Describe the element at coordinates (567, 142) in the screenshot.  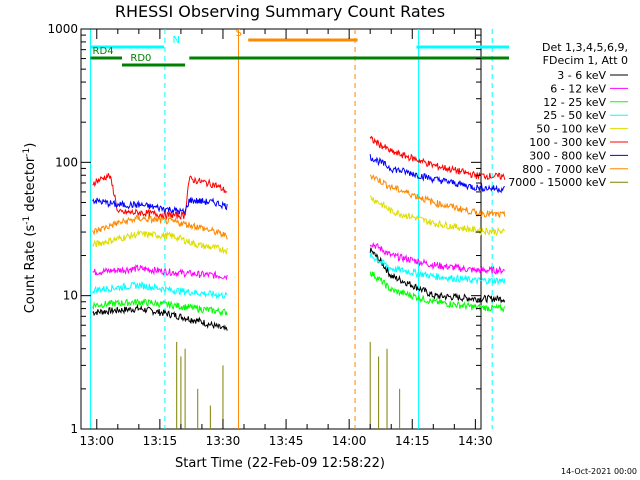
I see `legend-label-5: 100 - 300 keV` at that location.